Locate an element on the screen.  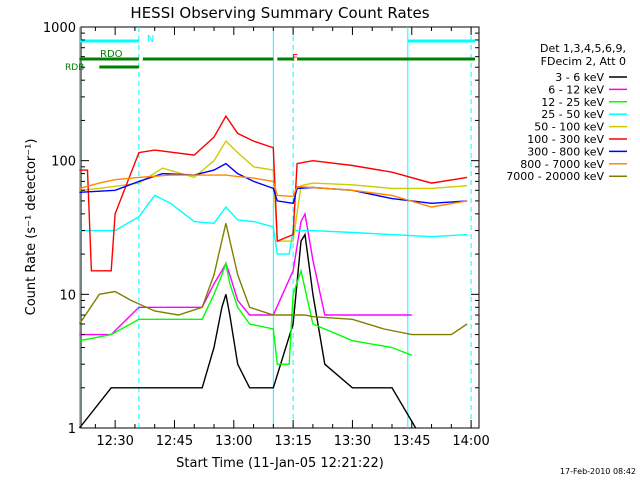
legend-label-8: 7000 - 20000 keV is located at coordinates (555, 176).